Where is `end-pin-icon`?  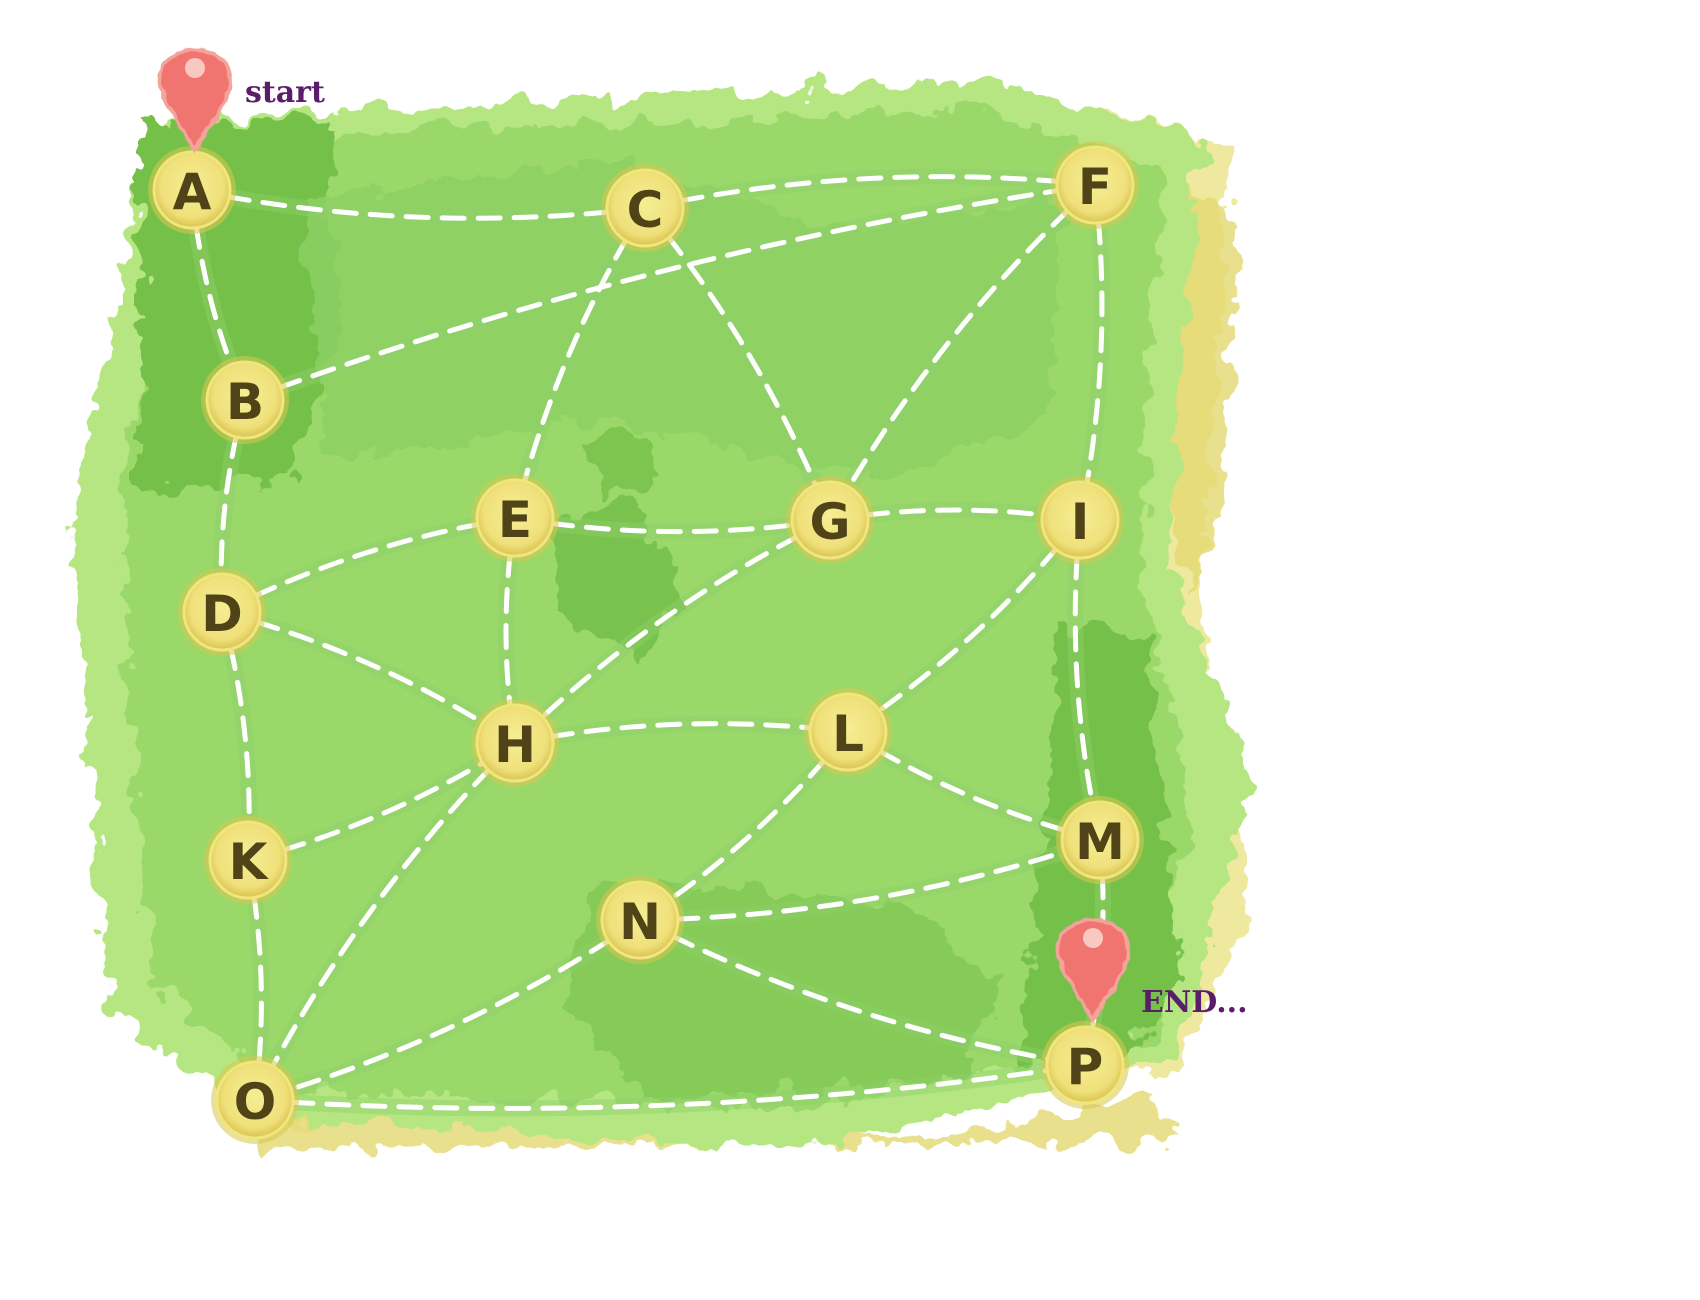
end-pin-icon is located at coordinates (1093, 971).